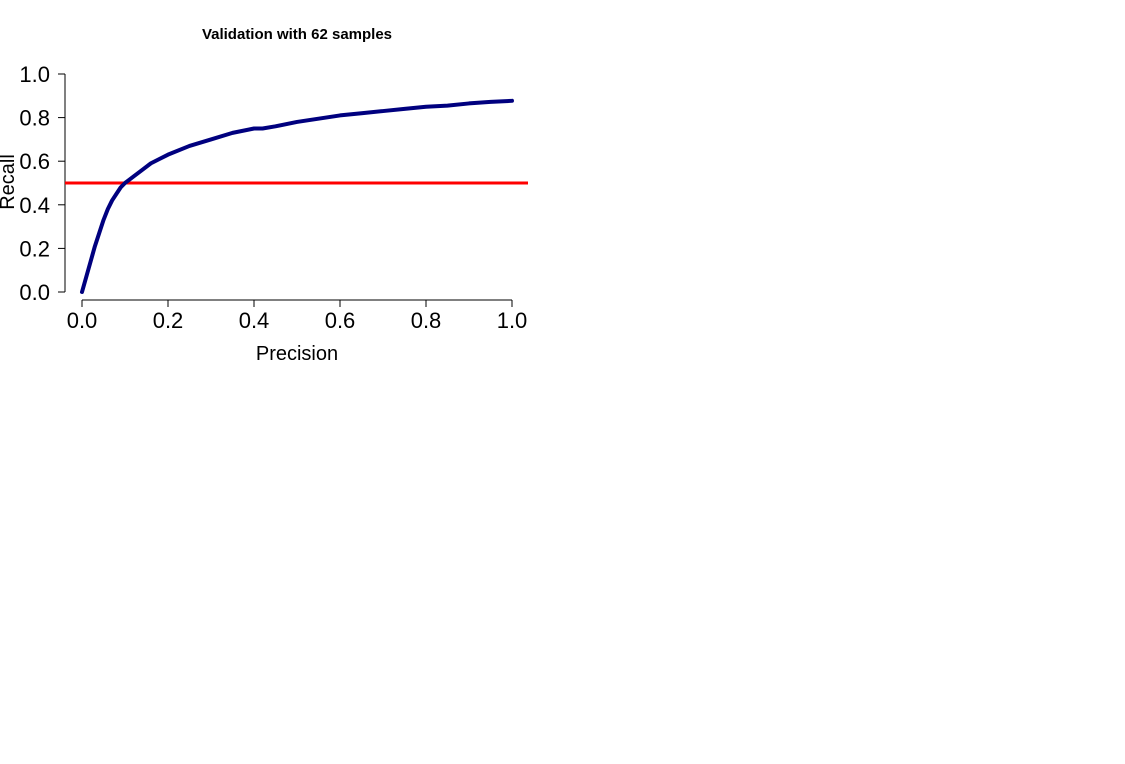  Describe the element at coordinates (297, 354) in the screenshot. I see `x-axis-label: Precision` at that location.